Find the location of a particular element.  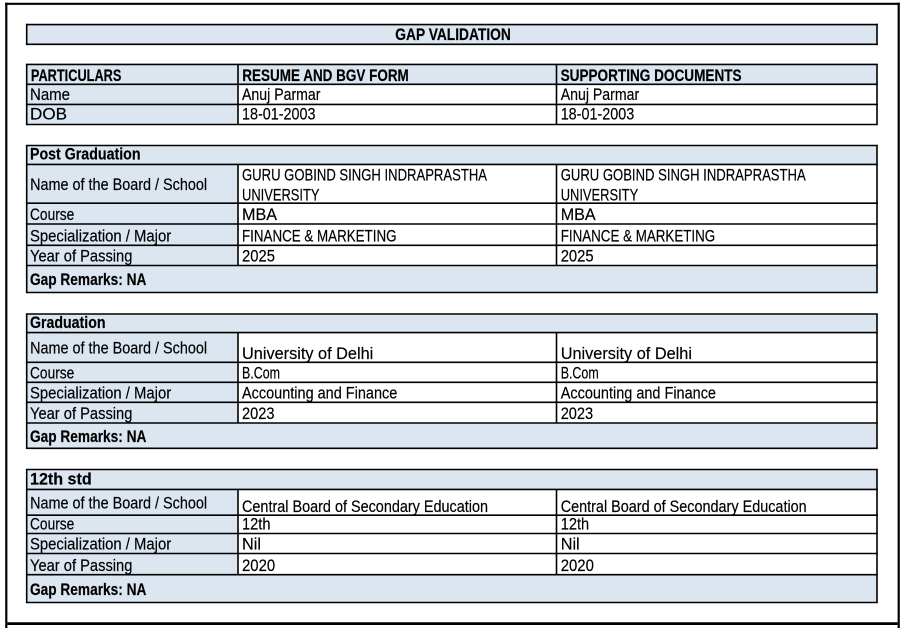

svg-text: 12th std is located at coordinates (61, 479).